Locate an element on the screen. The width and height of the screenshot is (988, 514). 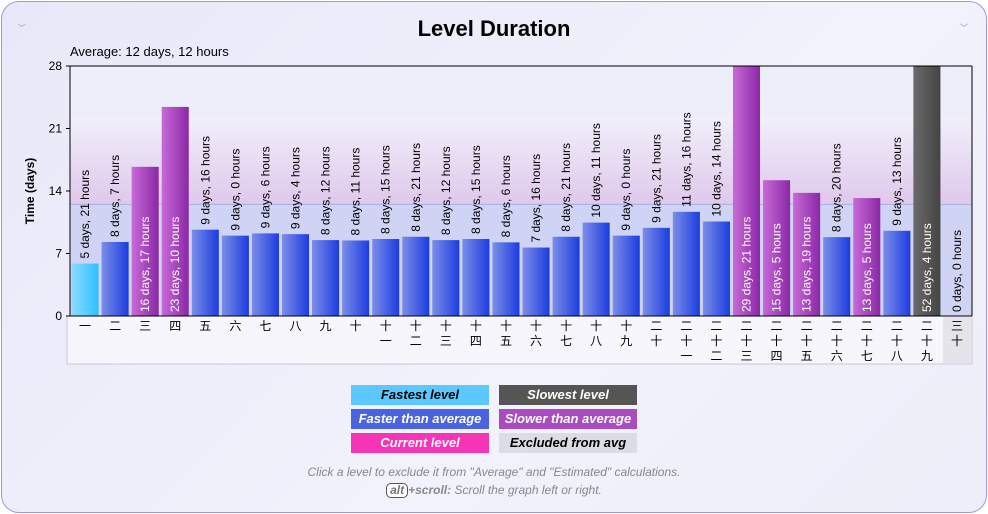
y-tick-label: 28 is located at coordinates (56, 66).